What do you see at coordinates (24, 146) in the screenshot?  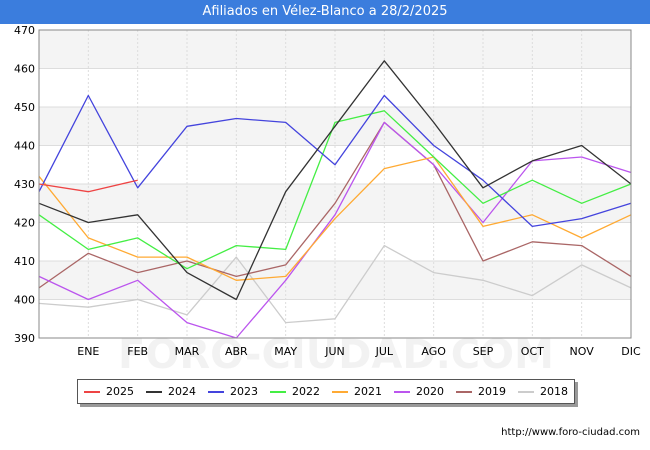 I see `y-tick-label: 440` at bounding box center [24, 146].